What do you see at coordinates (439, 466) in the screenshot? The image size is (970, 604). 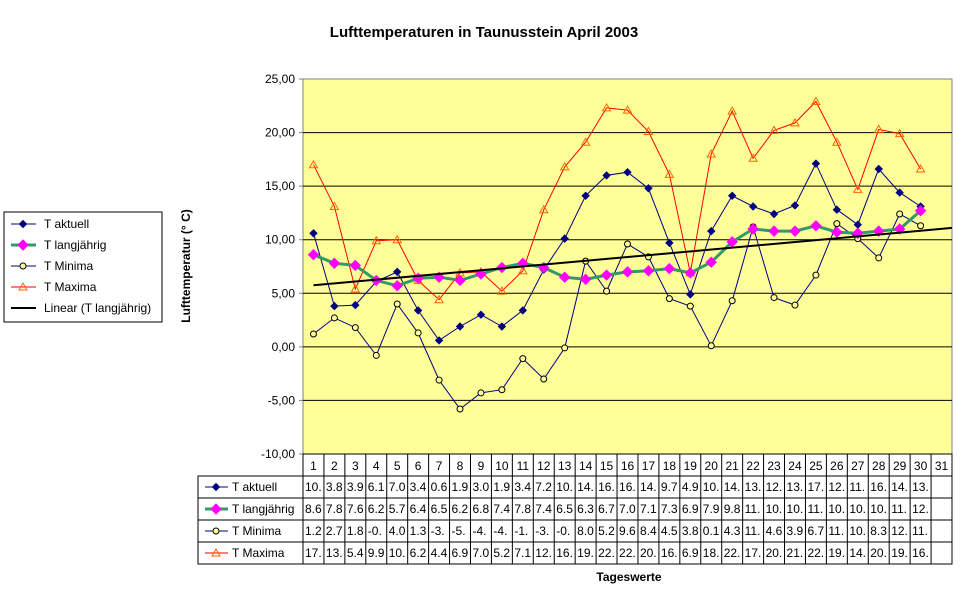 I see `x-tick-label: 7` at bounding box center [439, 466].